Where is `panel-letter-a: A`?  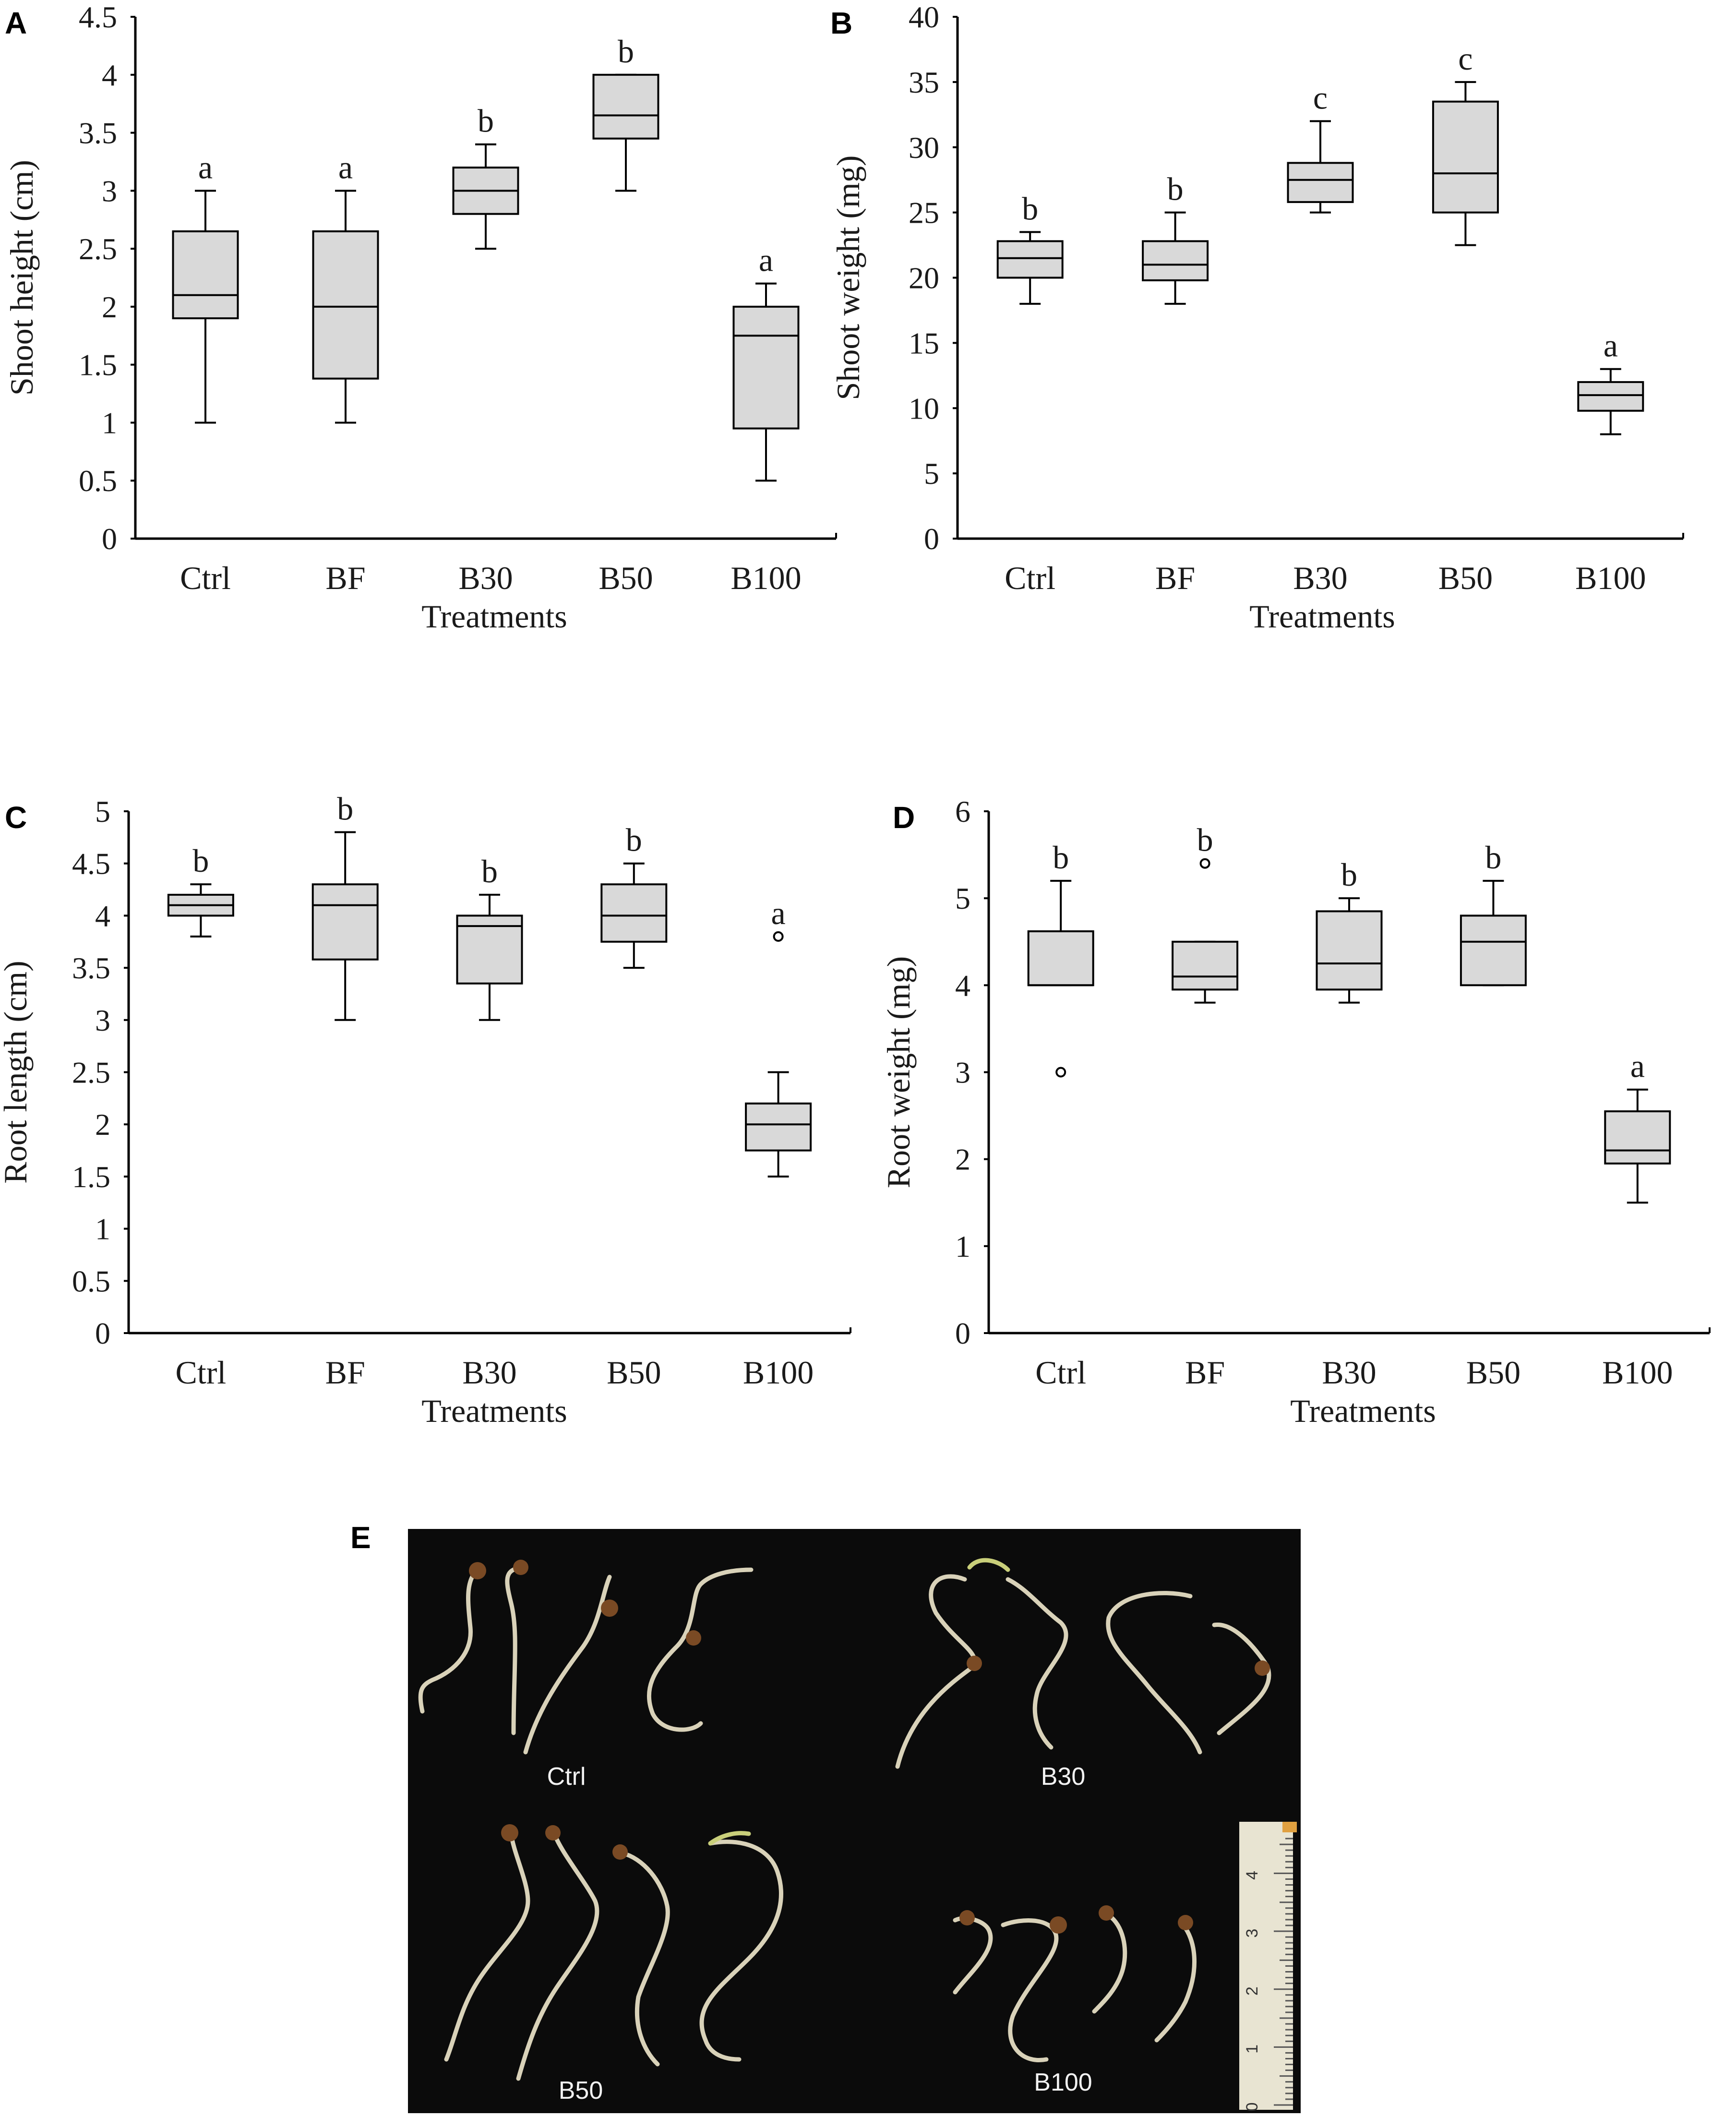
panel-letter-a: A is located at coordinates (16, 23).